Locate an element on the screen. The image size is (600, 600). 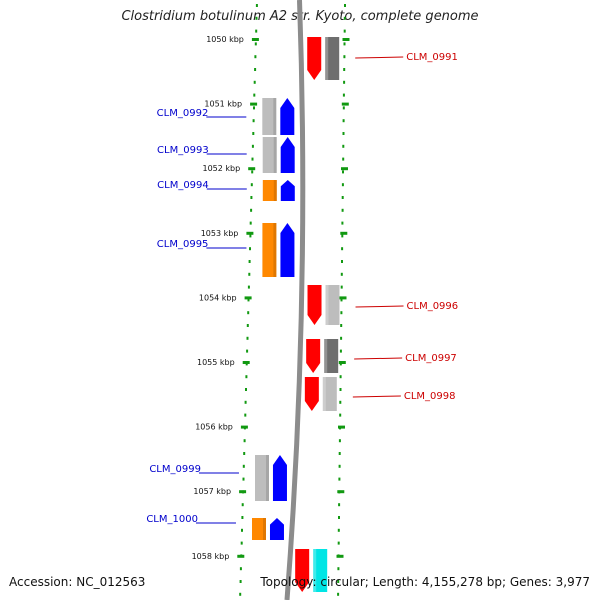
gene-label: CLM_0998 is located at coordinates (430, 396).